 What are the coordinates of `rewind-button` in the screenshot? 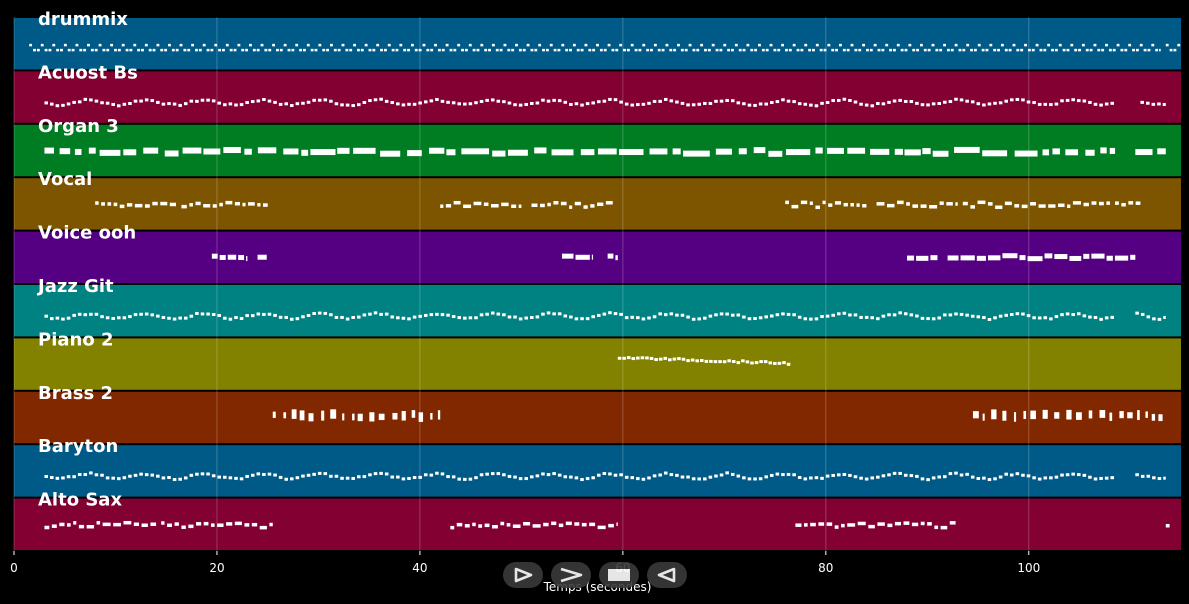 It's located at (667, 575).